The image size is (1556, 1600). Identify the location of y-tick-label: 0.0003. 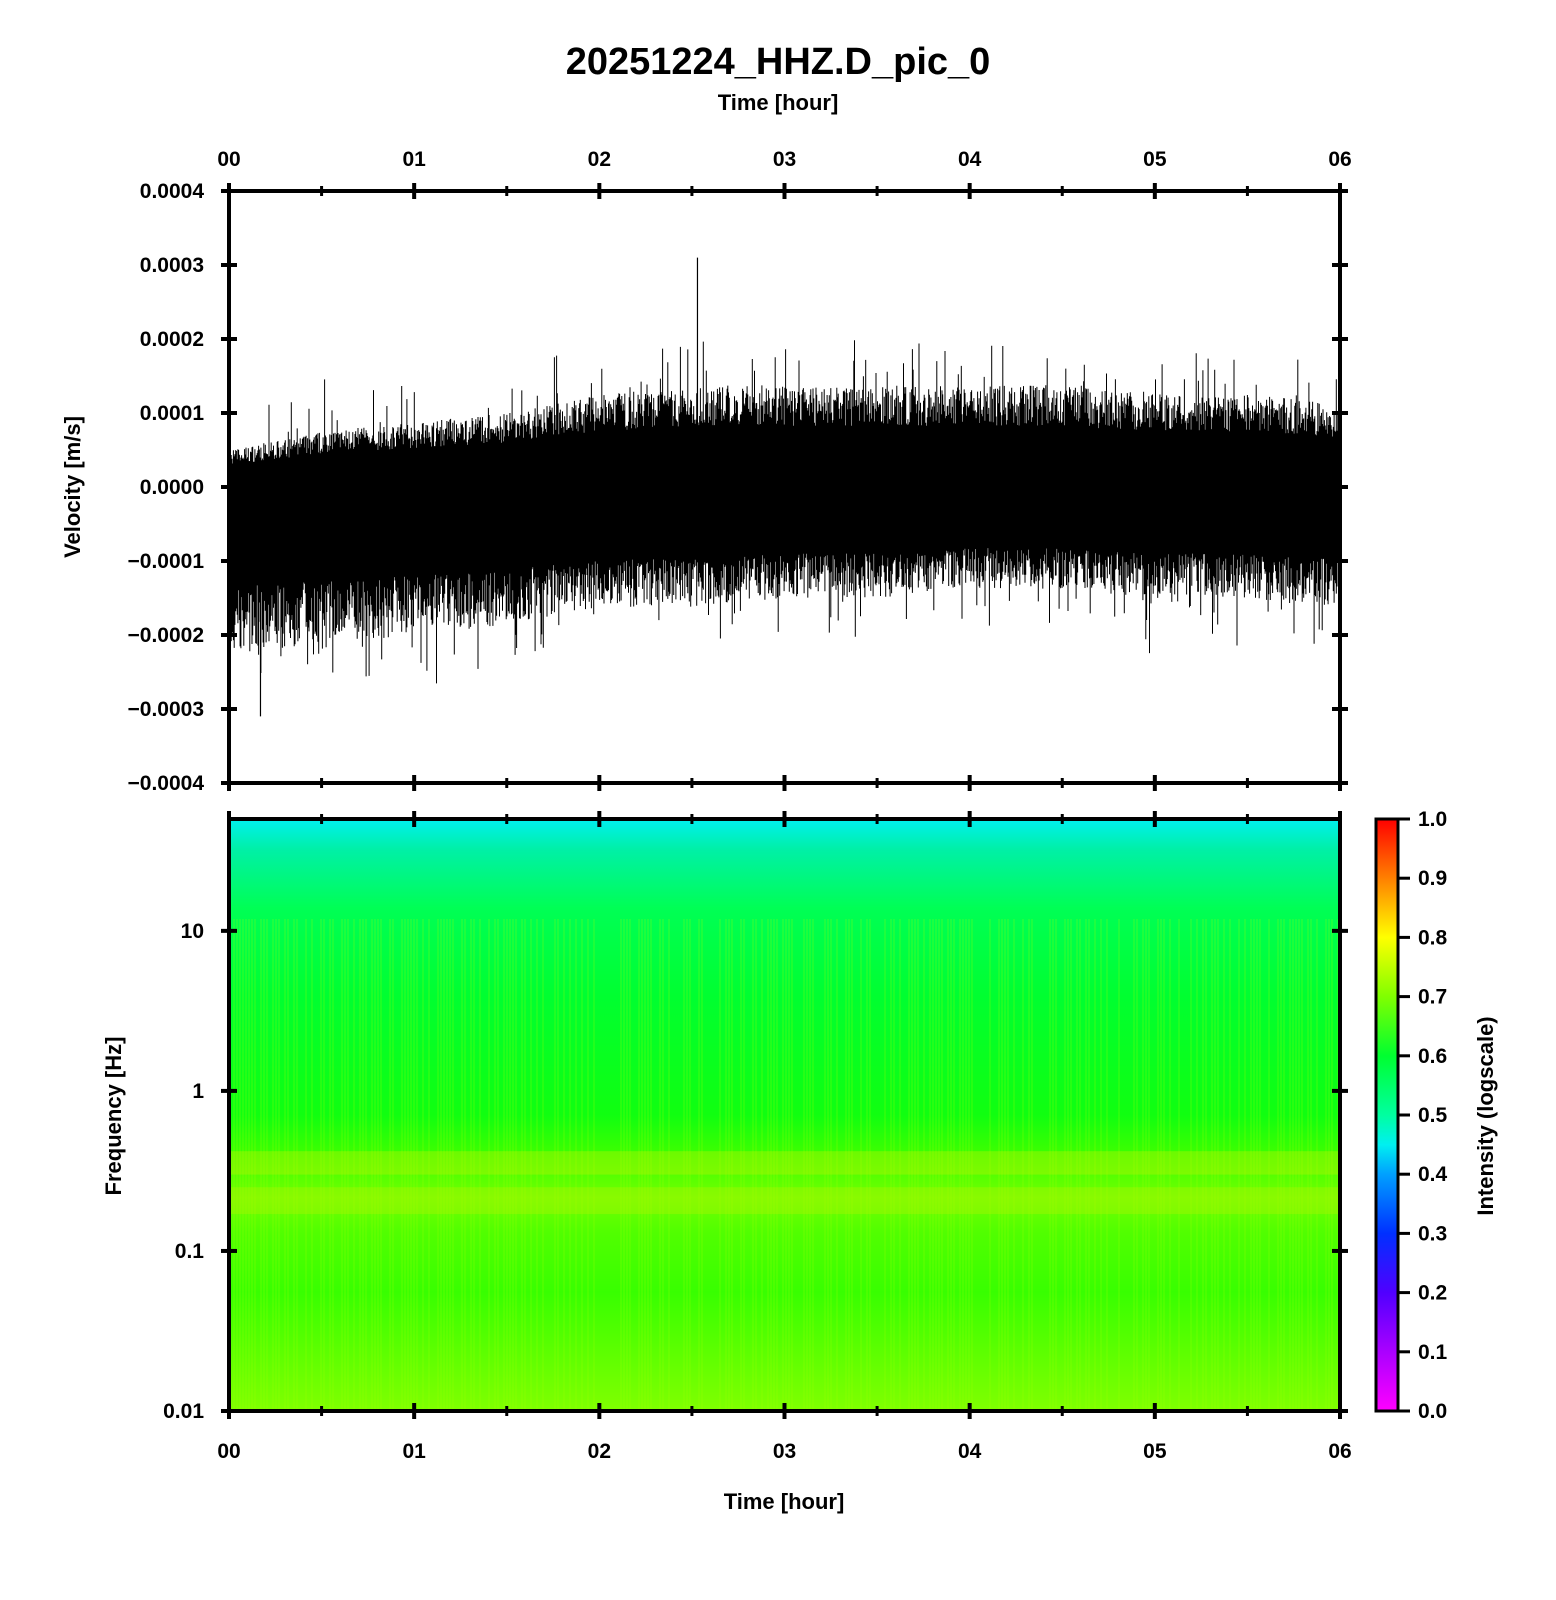
(172, 265).